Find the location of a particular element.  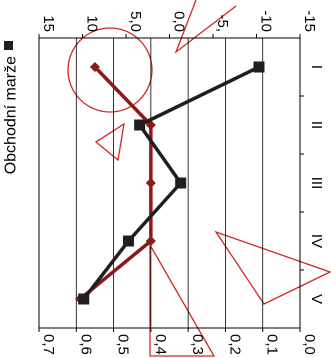

left-axis: 0,7 0,6 0,5 0,4 0,3 0,2 0,1 0,0 is located at coordinates (178, 341).